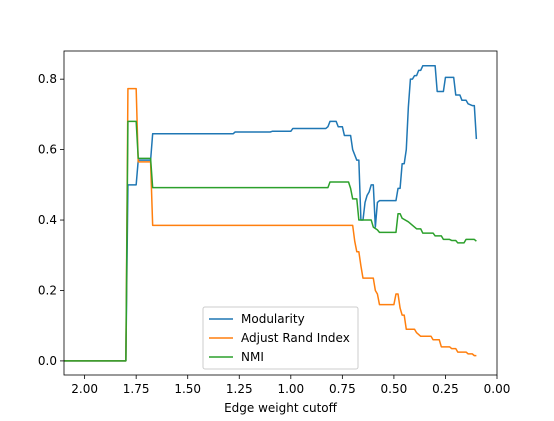 This screenshot has width=554, height=421. Describe the element at coordinates (239, 389) in the screenshot. I see `x-tick-label: 1.25` at that location.